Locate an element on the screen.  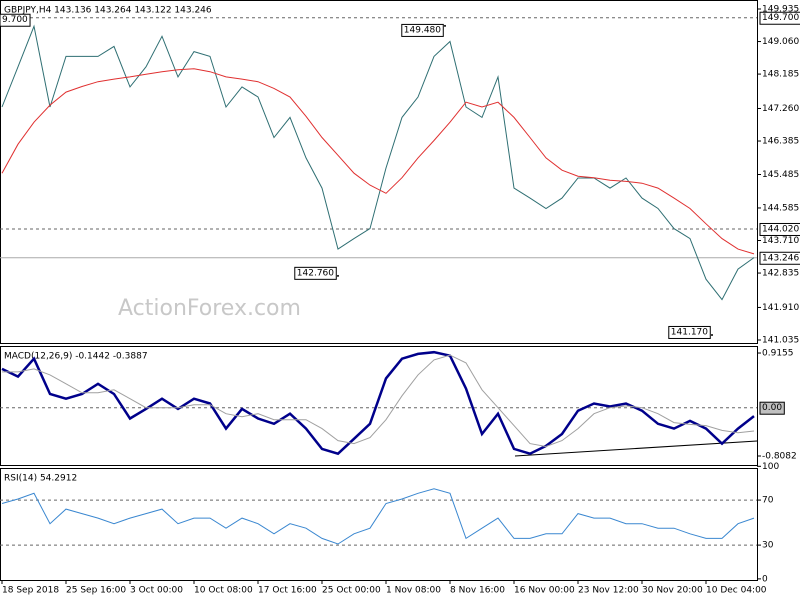
x-tick-label: 8 Nov 16:00 is located at coordinates (477, 591).